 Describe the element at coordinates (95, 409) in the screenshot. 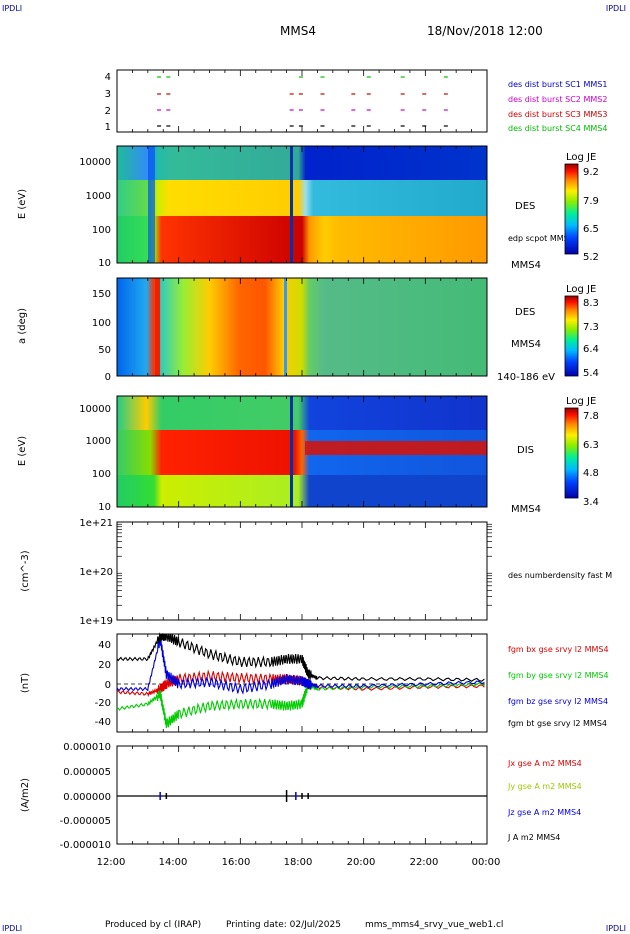

I see `dis-ytick-10000: 10000` at that location.